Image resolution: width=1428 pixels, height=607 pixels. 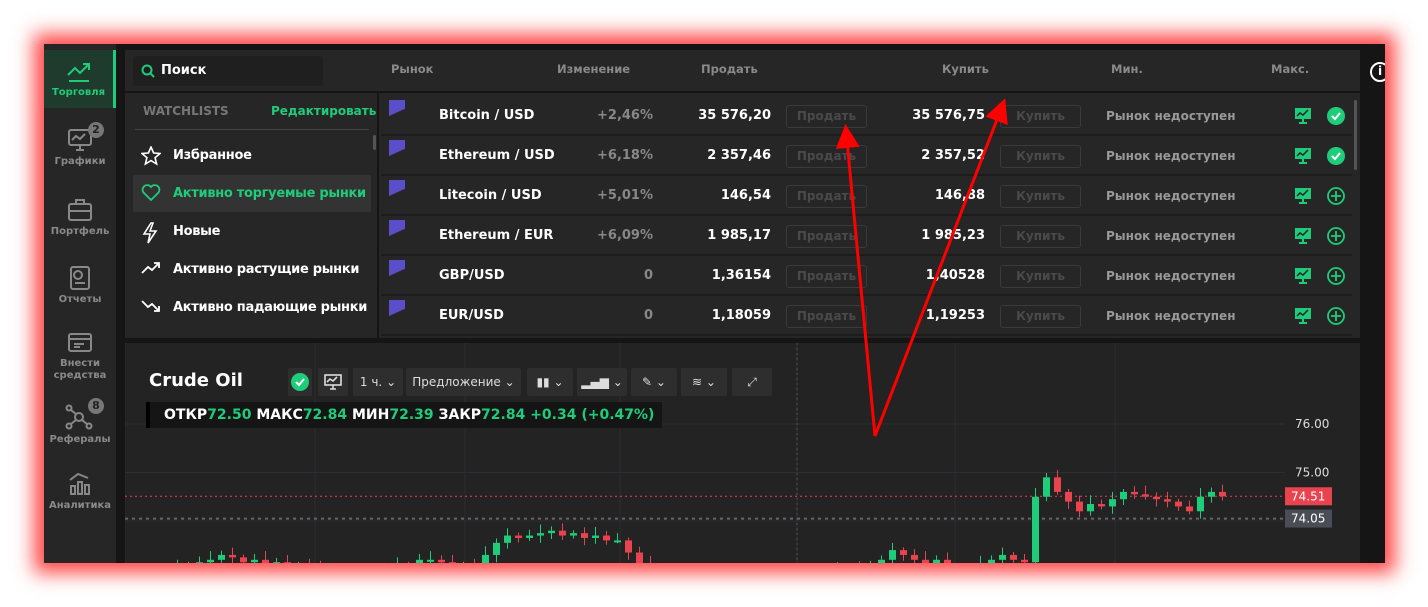 I want to click on change-value: +6,18%, so click(x=625, y=155).